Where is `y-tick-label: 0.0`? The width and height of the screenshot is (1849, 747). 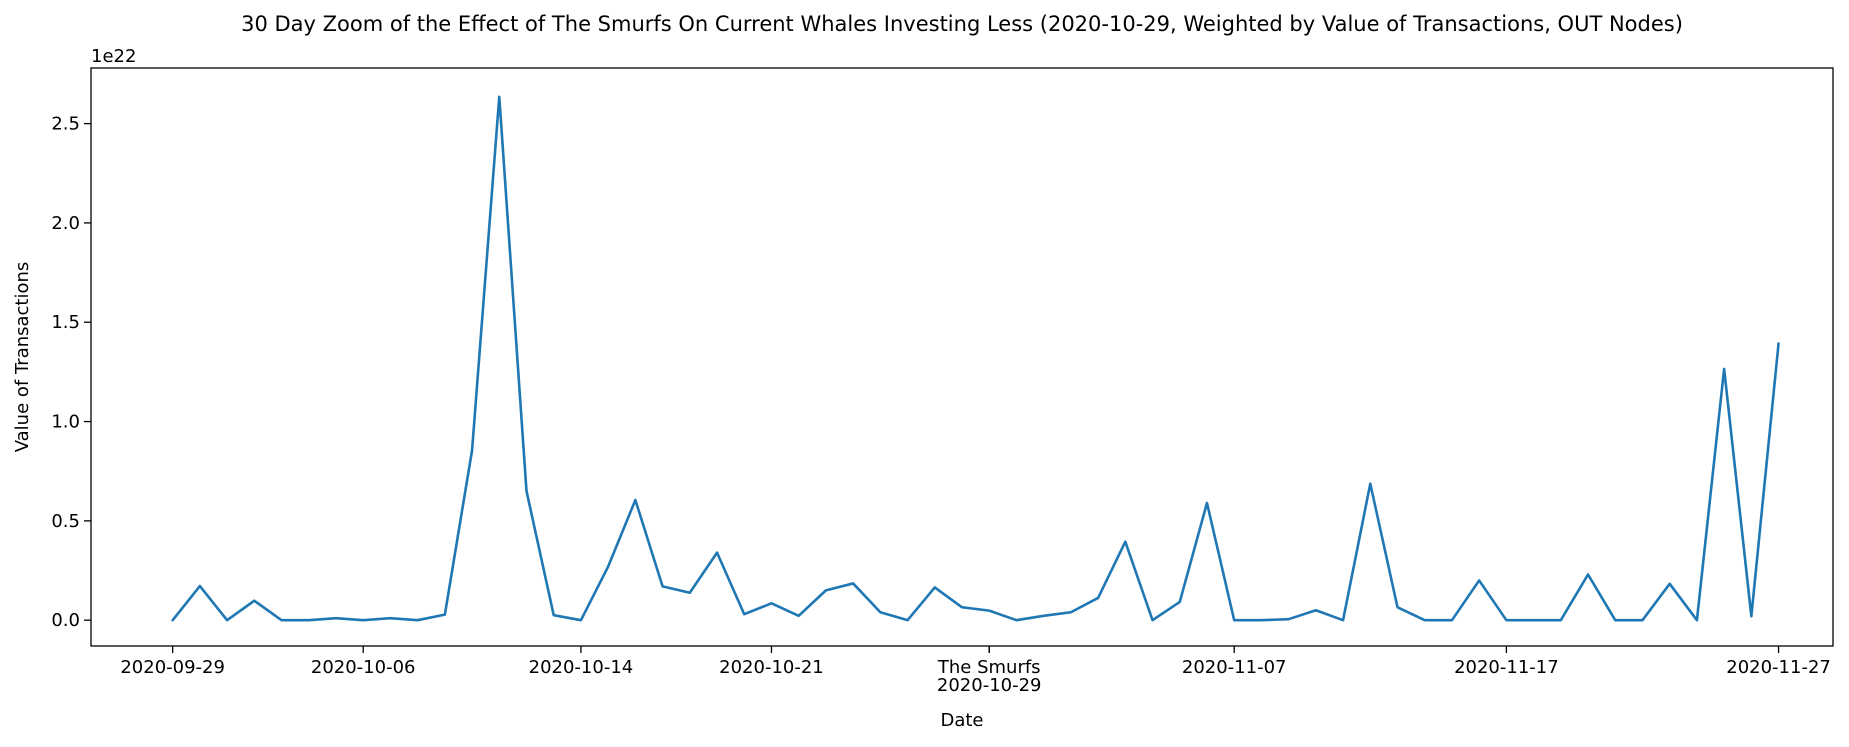
y-tick-label: 0.0 is located at coordinates (65, 620).